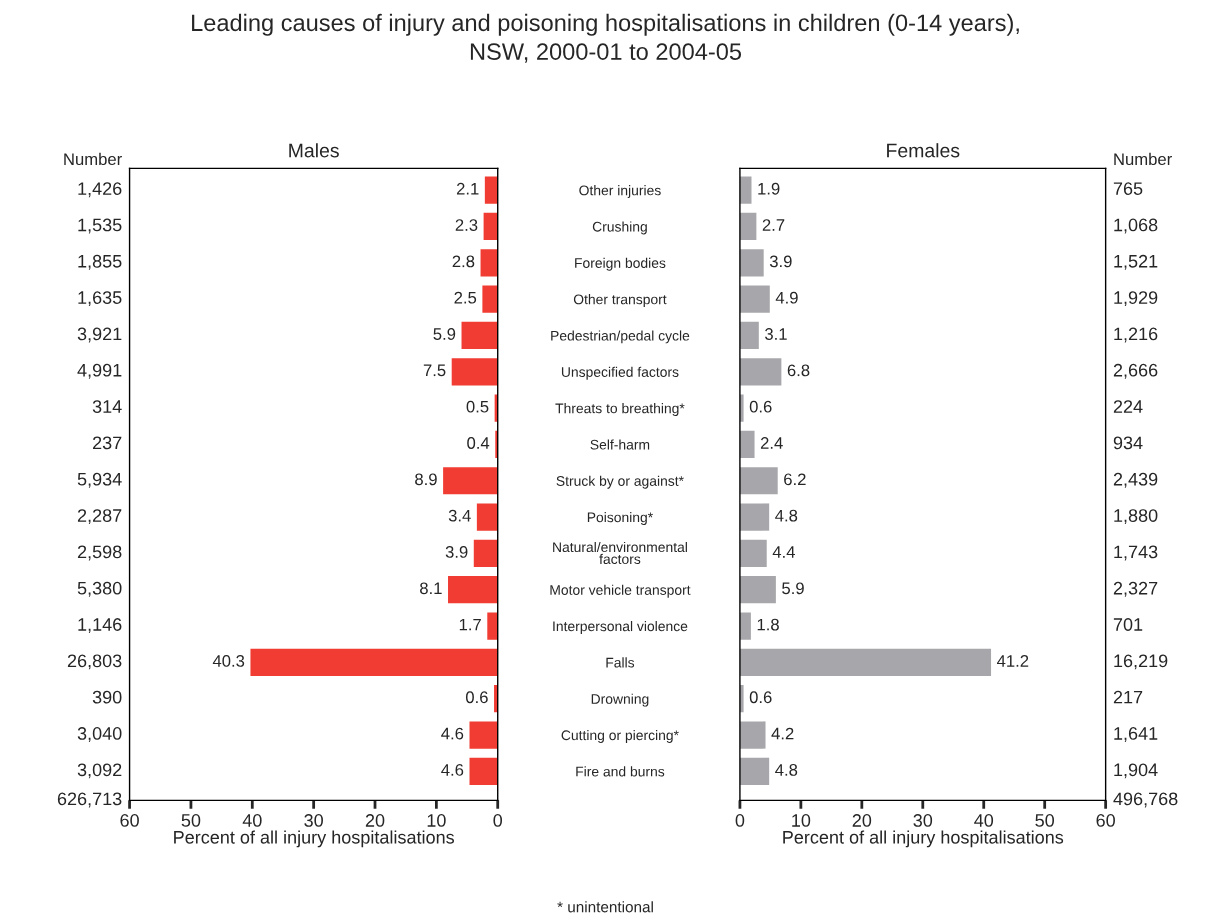 Image resolution: width=1211 pixels, height=920 pixels. Describe the element at coordinates (620, 736) in the screenshot. I see `y-tick-label: Cutting or piercing*` at that location.